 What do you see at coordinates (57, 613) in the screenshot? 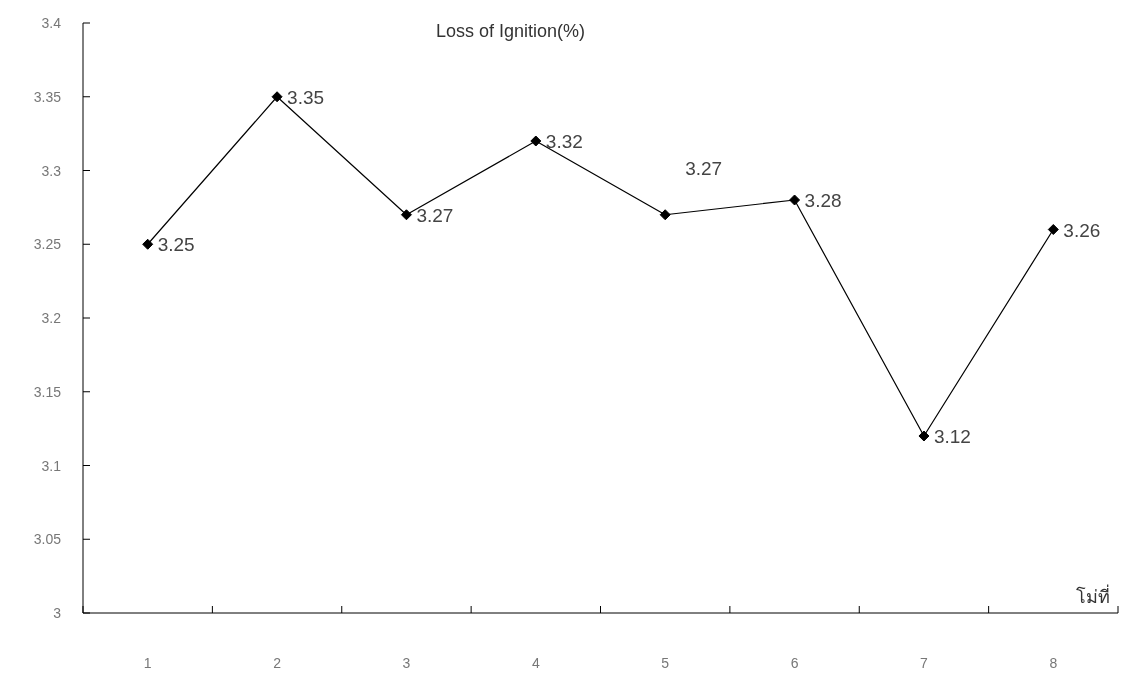
I see `y-tick-label: 3` at bounding box center [57, 613].